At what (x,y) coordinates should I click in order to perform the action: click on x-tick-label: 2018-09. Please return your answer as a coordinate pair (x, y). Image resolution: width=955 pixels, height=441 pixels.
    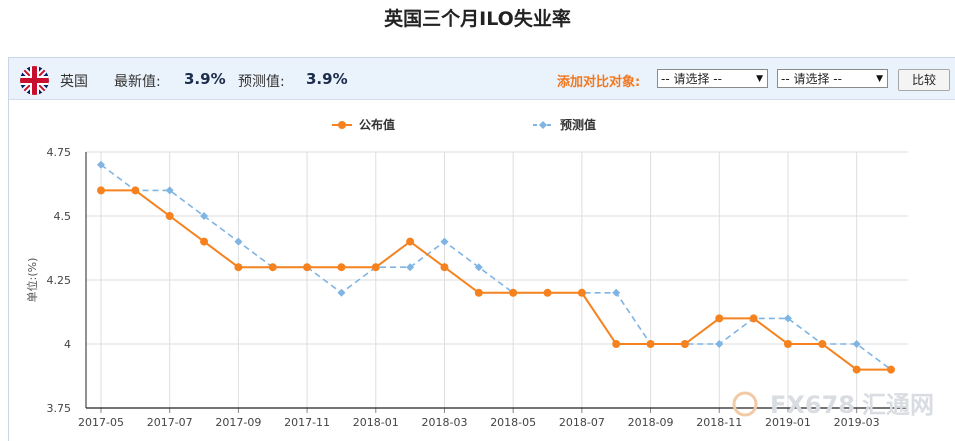
    Looking at the image, I should click on (651, 422).